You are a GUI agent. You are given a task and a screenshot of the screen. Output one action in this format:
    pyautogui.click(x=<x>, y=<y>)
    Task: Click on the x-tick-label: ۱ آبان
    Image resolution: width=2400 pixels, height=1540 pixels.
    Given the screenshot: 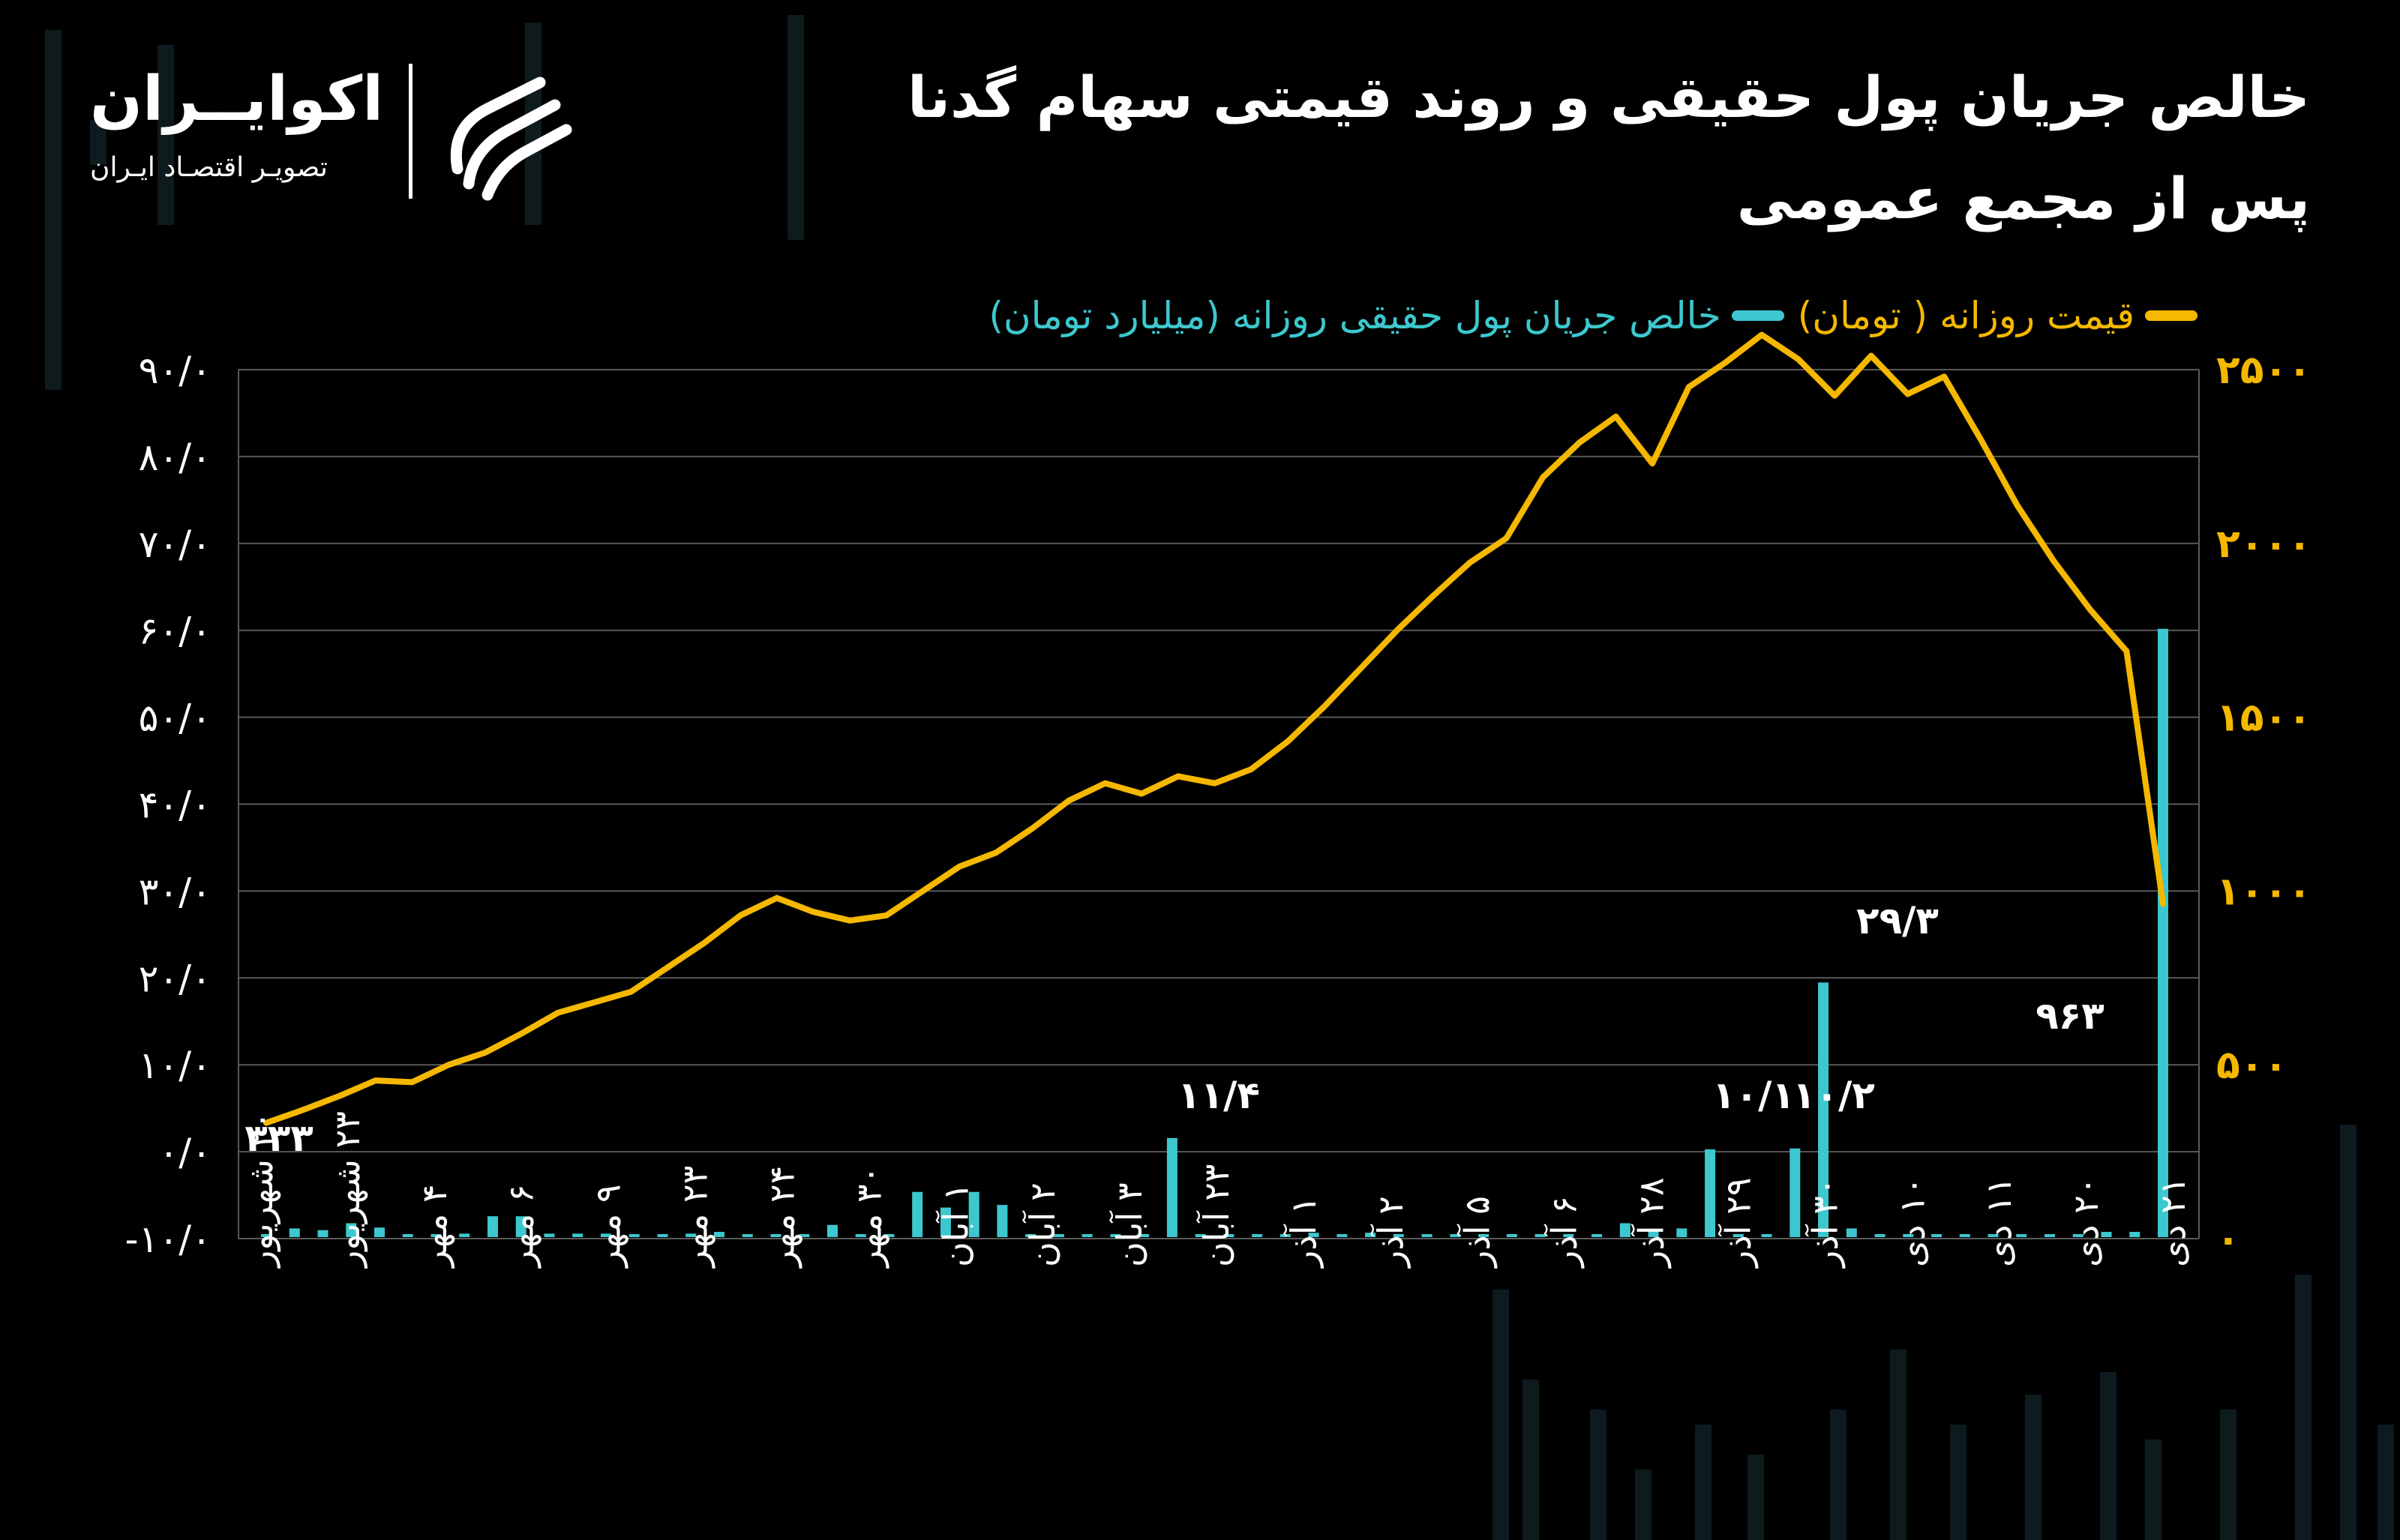 What is the action you would take?
    pyautogui.click(x=955, y=1224)
    